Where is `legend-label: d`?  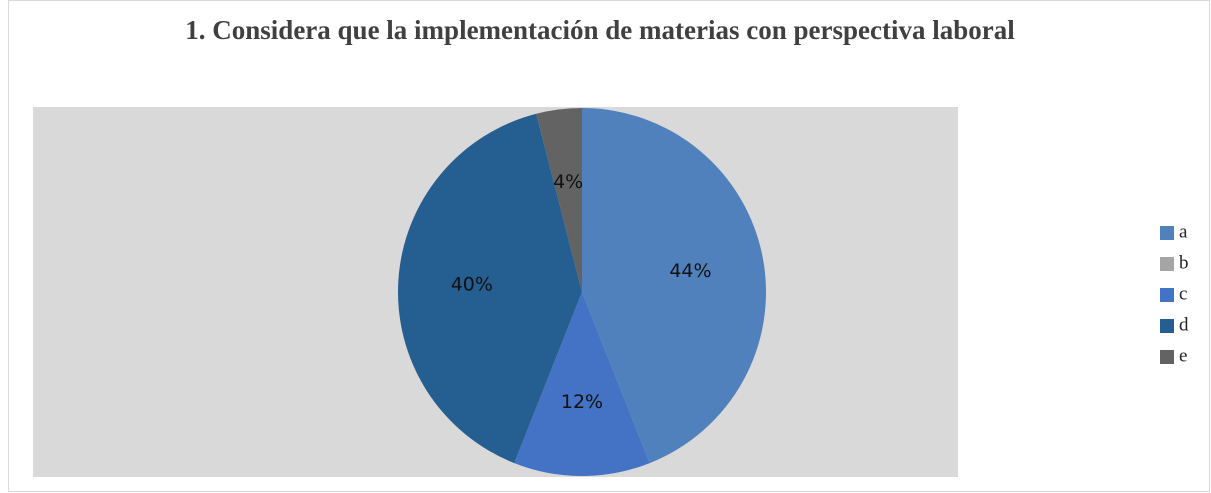
legend-label: d is located at coordinates (1184, 324).